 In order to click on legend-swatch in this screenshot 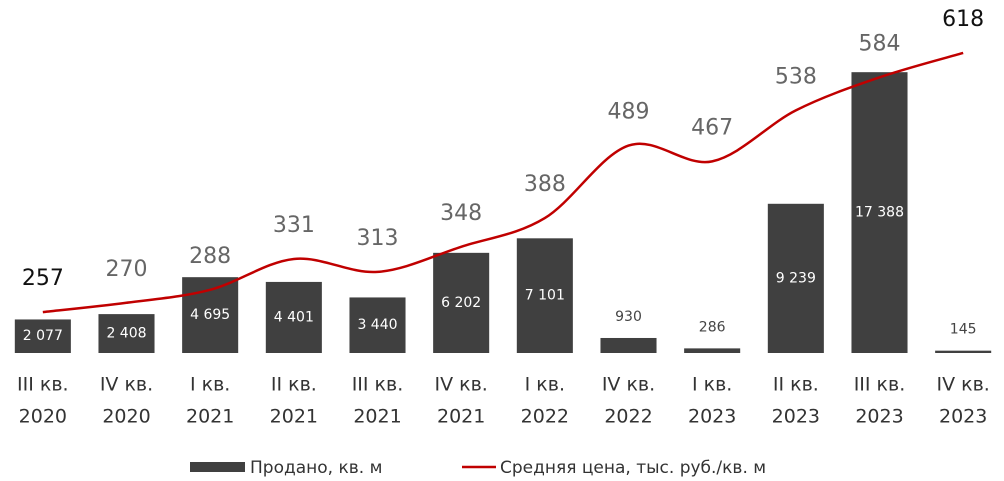, I will do `click(217, 467)`.